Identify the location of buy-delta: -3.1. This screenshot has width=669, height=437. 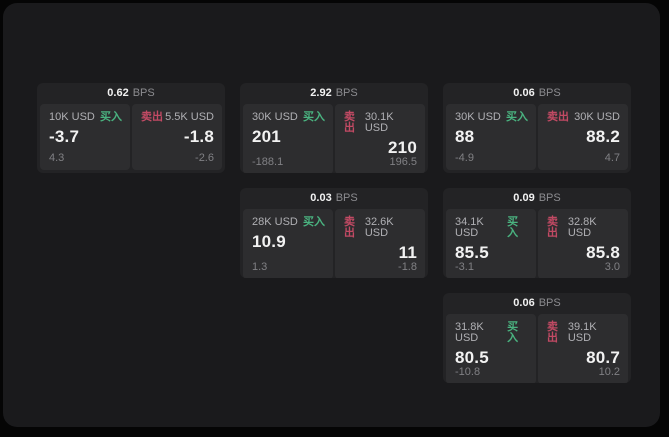
(464, 267).